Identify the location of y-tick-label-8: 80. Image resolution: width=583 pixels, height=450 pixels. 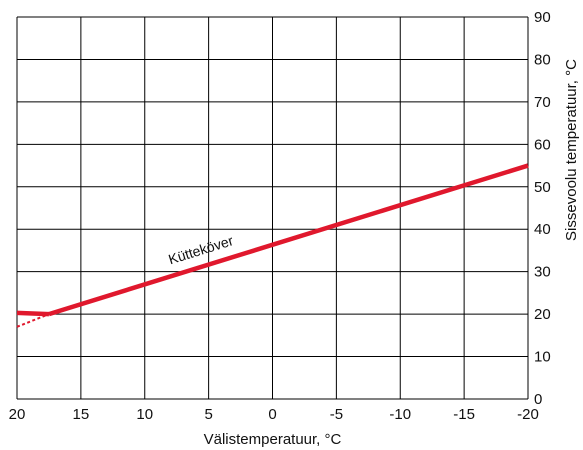
(542, 59).